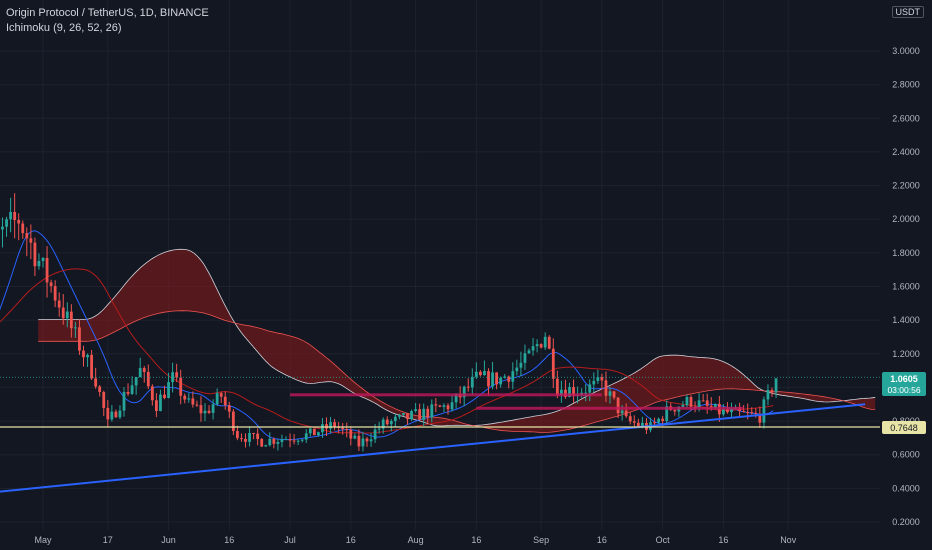  Describe the element at coordinates (904, 379) in the screenshot. I see `last-price-tag: 1.0605` at that location.